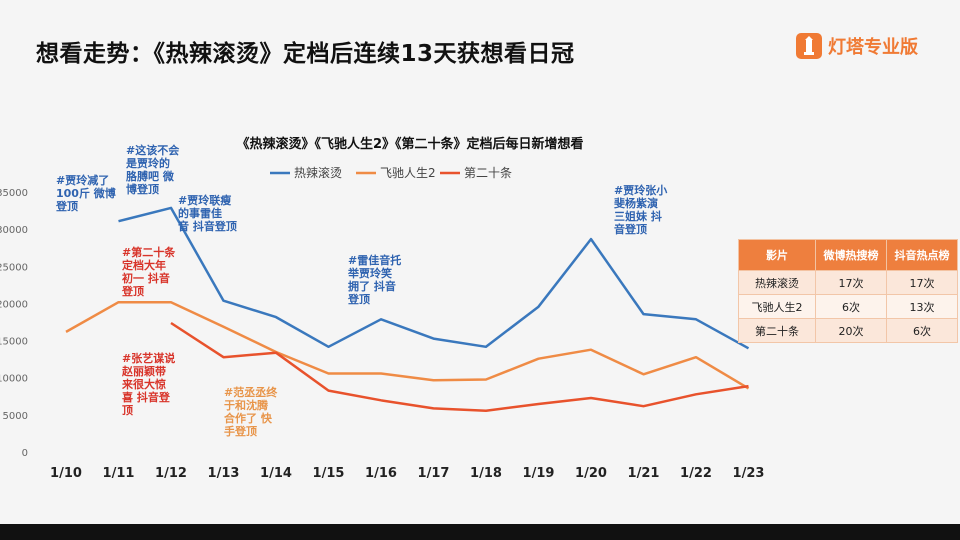 The width and height of the screenshot is (960, 540). What do you see at coordinates (14, 193) in the screenshot?
I see `y-tick-label: 35000` at bounding box center [14, 193].